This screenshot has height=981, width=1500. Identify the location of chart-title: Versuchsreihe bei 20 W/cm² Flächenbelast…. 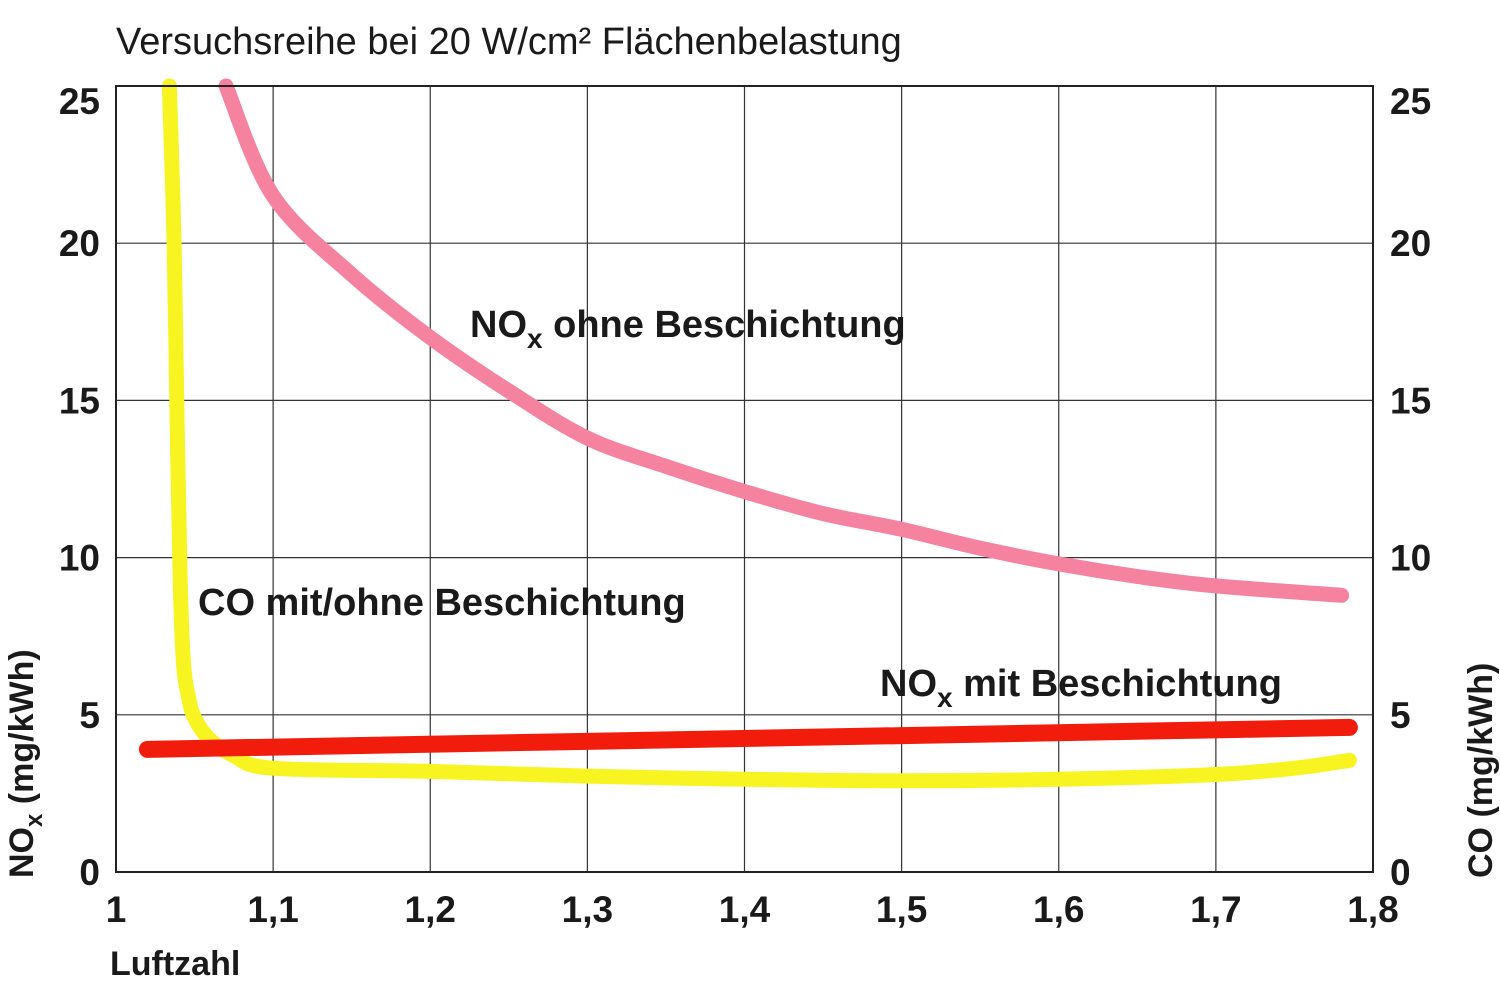
(509, 42).